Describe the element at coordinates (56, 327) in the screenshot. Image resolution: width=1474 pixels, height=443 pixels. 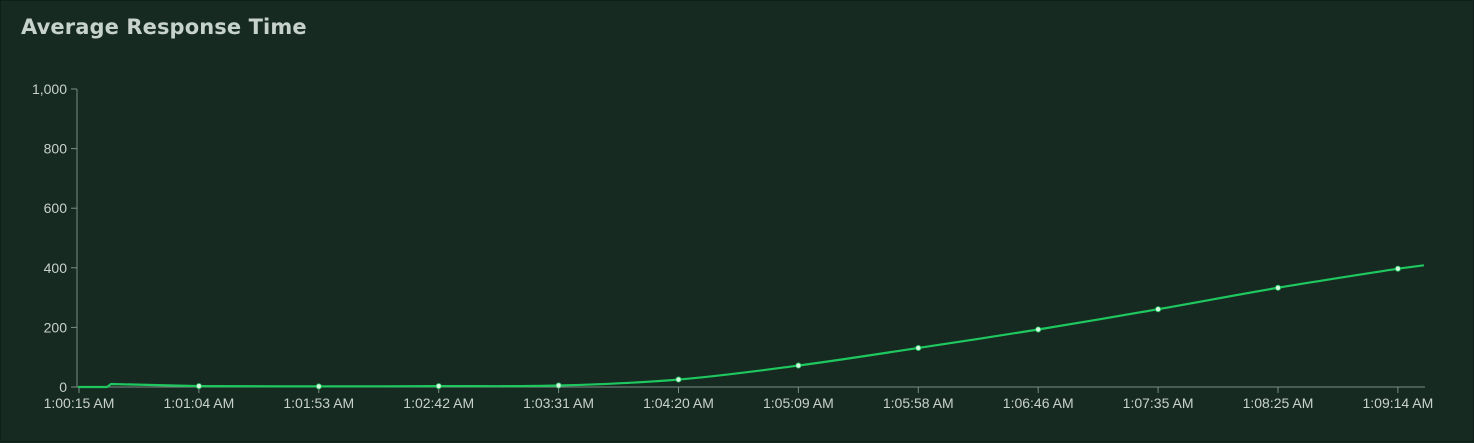
I see `y-tick-label: 200` at that location.